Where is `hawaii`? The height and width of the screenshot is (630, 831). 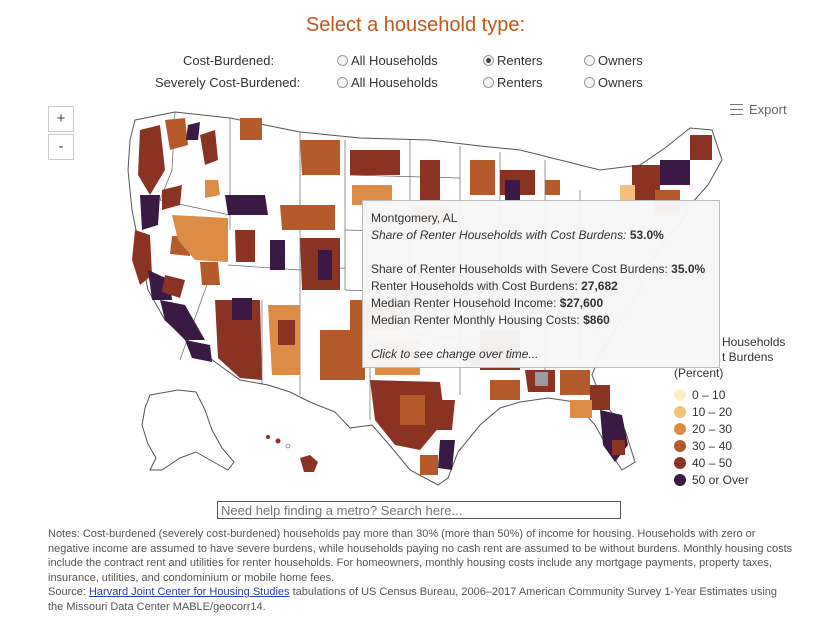
hawaii is located at coordinates (292, 453).